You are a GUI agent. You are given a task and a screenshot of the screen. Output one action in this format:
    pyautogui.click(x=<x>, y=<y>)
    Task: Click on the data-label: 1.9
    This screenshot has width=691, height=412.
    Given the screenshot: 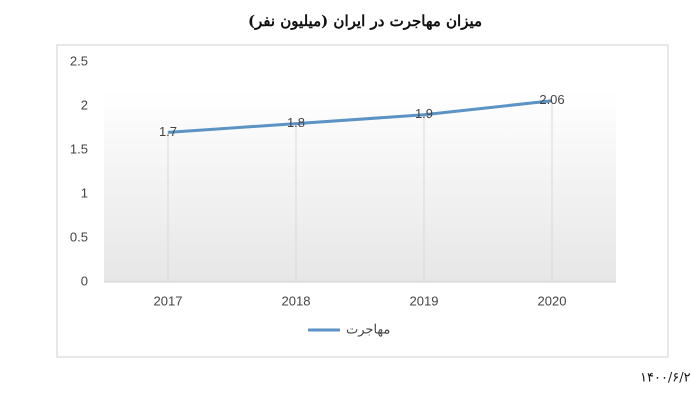 What is the action you would take?
    pyautogui.click(x=424, y=113)
    